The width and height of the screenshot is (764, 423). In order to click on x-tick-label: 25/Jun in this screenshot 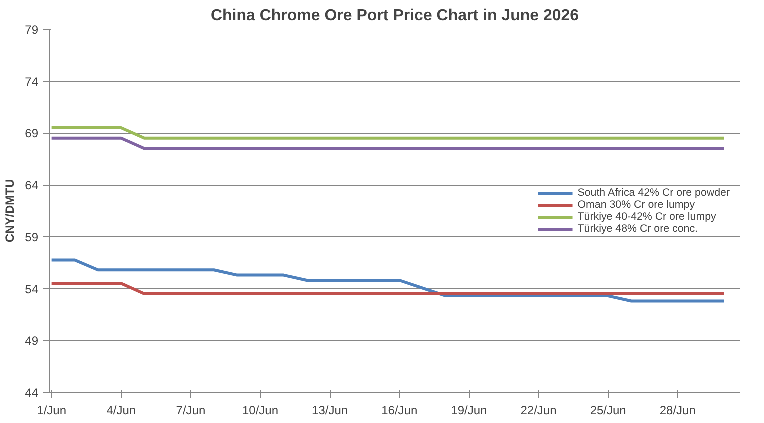, I will do `click(608, 411)`.